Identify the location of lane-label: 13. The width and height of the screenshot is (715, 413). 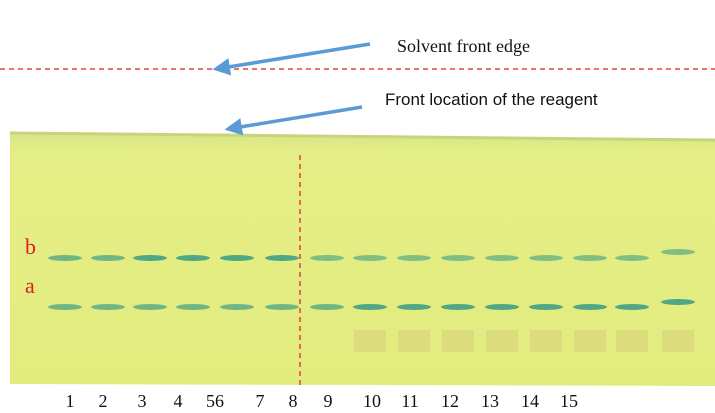
(490, 401).